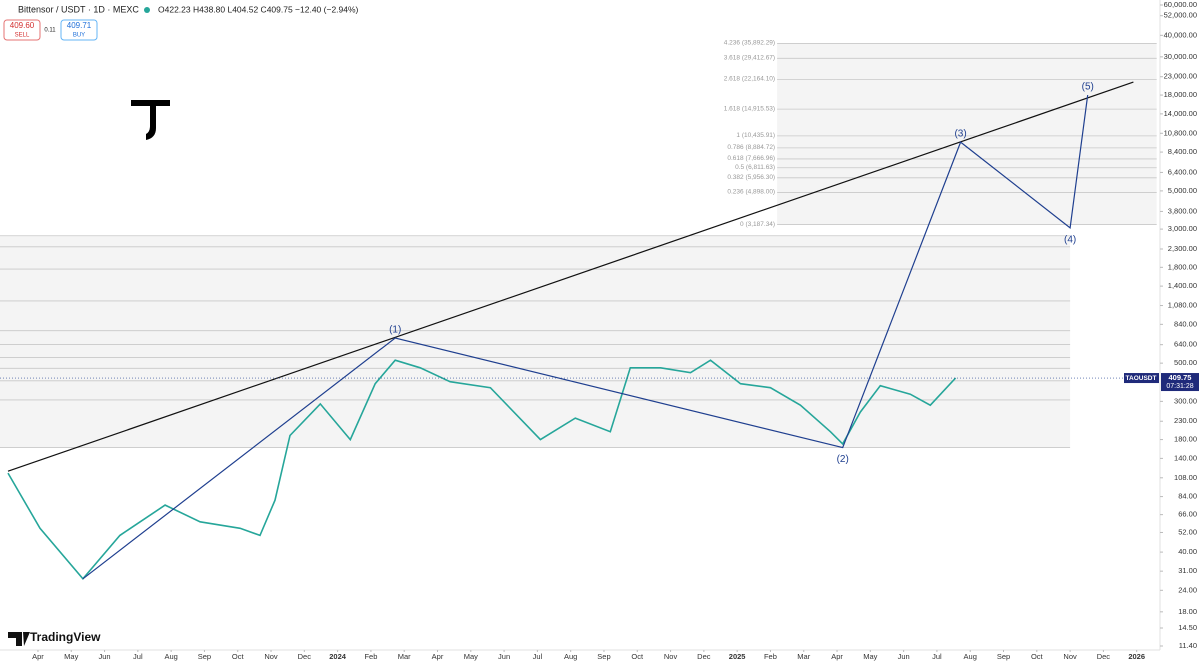 This screenshot has width=1200, height=669. What do you see at coordinates (755, 135) in the screenshot?
I see `fib-label: 1 (10,435.91)` at bounding box center [755, 135].